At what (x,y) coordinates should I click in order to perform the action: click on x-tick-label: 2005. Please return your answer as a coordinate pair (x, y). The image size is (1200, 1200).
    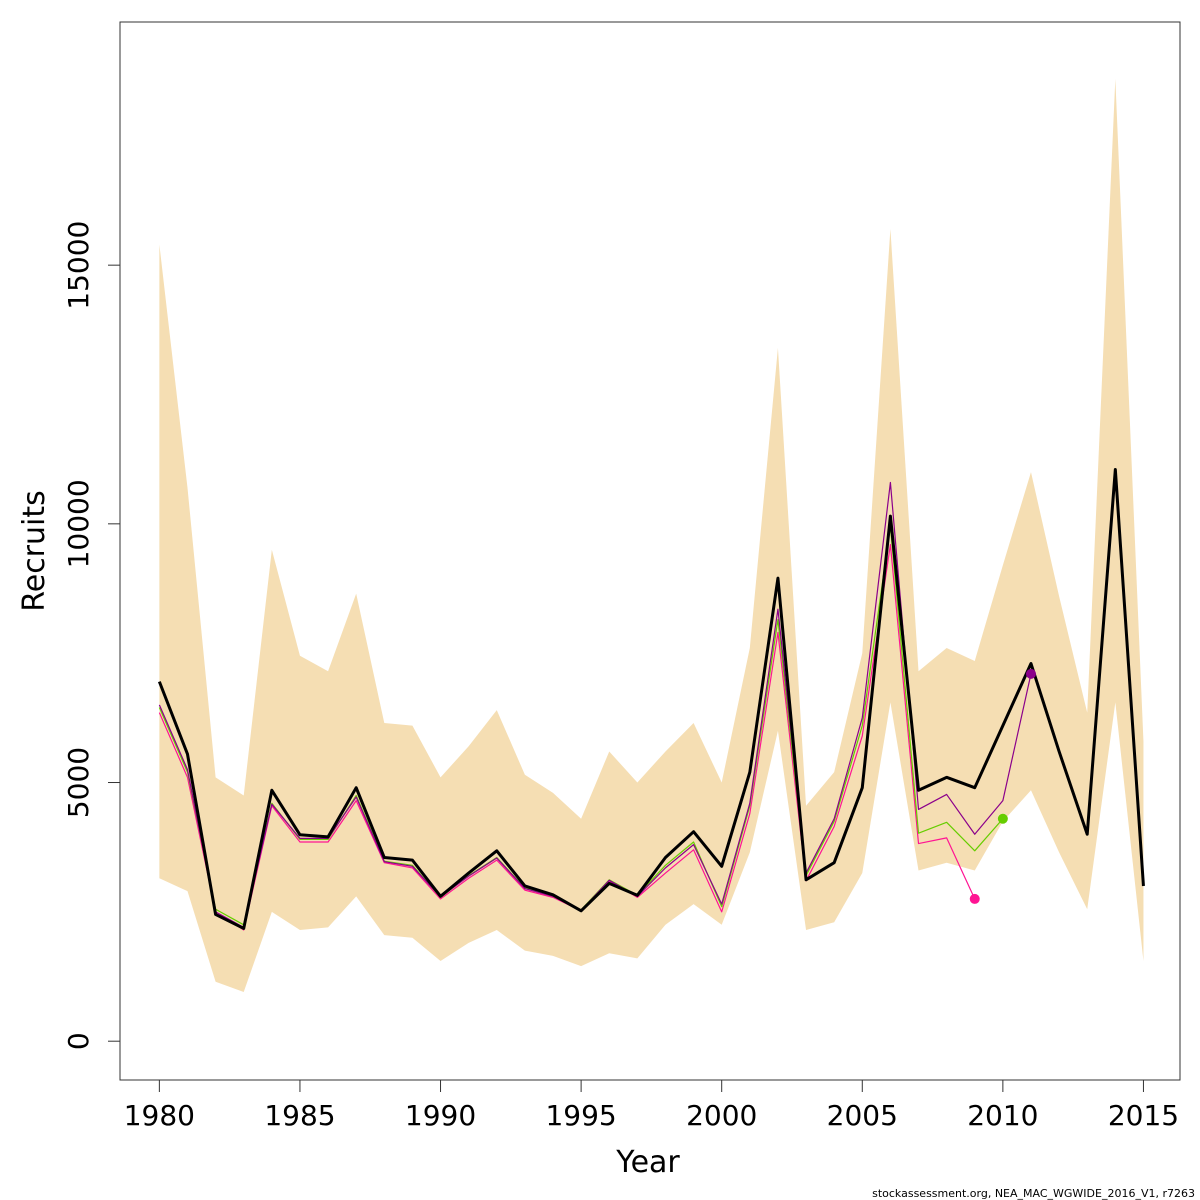
    Looking at the image, I should click on (862, 1115).